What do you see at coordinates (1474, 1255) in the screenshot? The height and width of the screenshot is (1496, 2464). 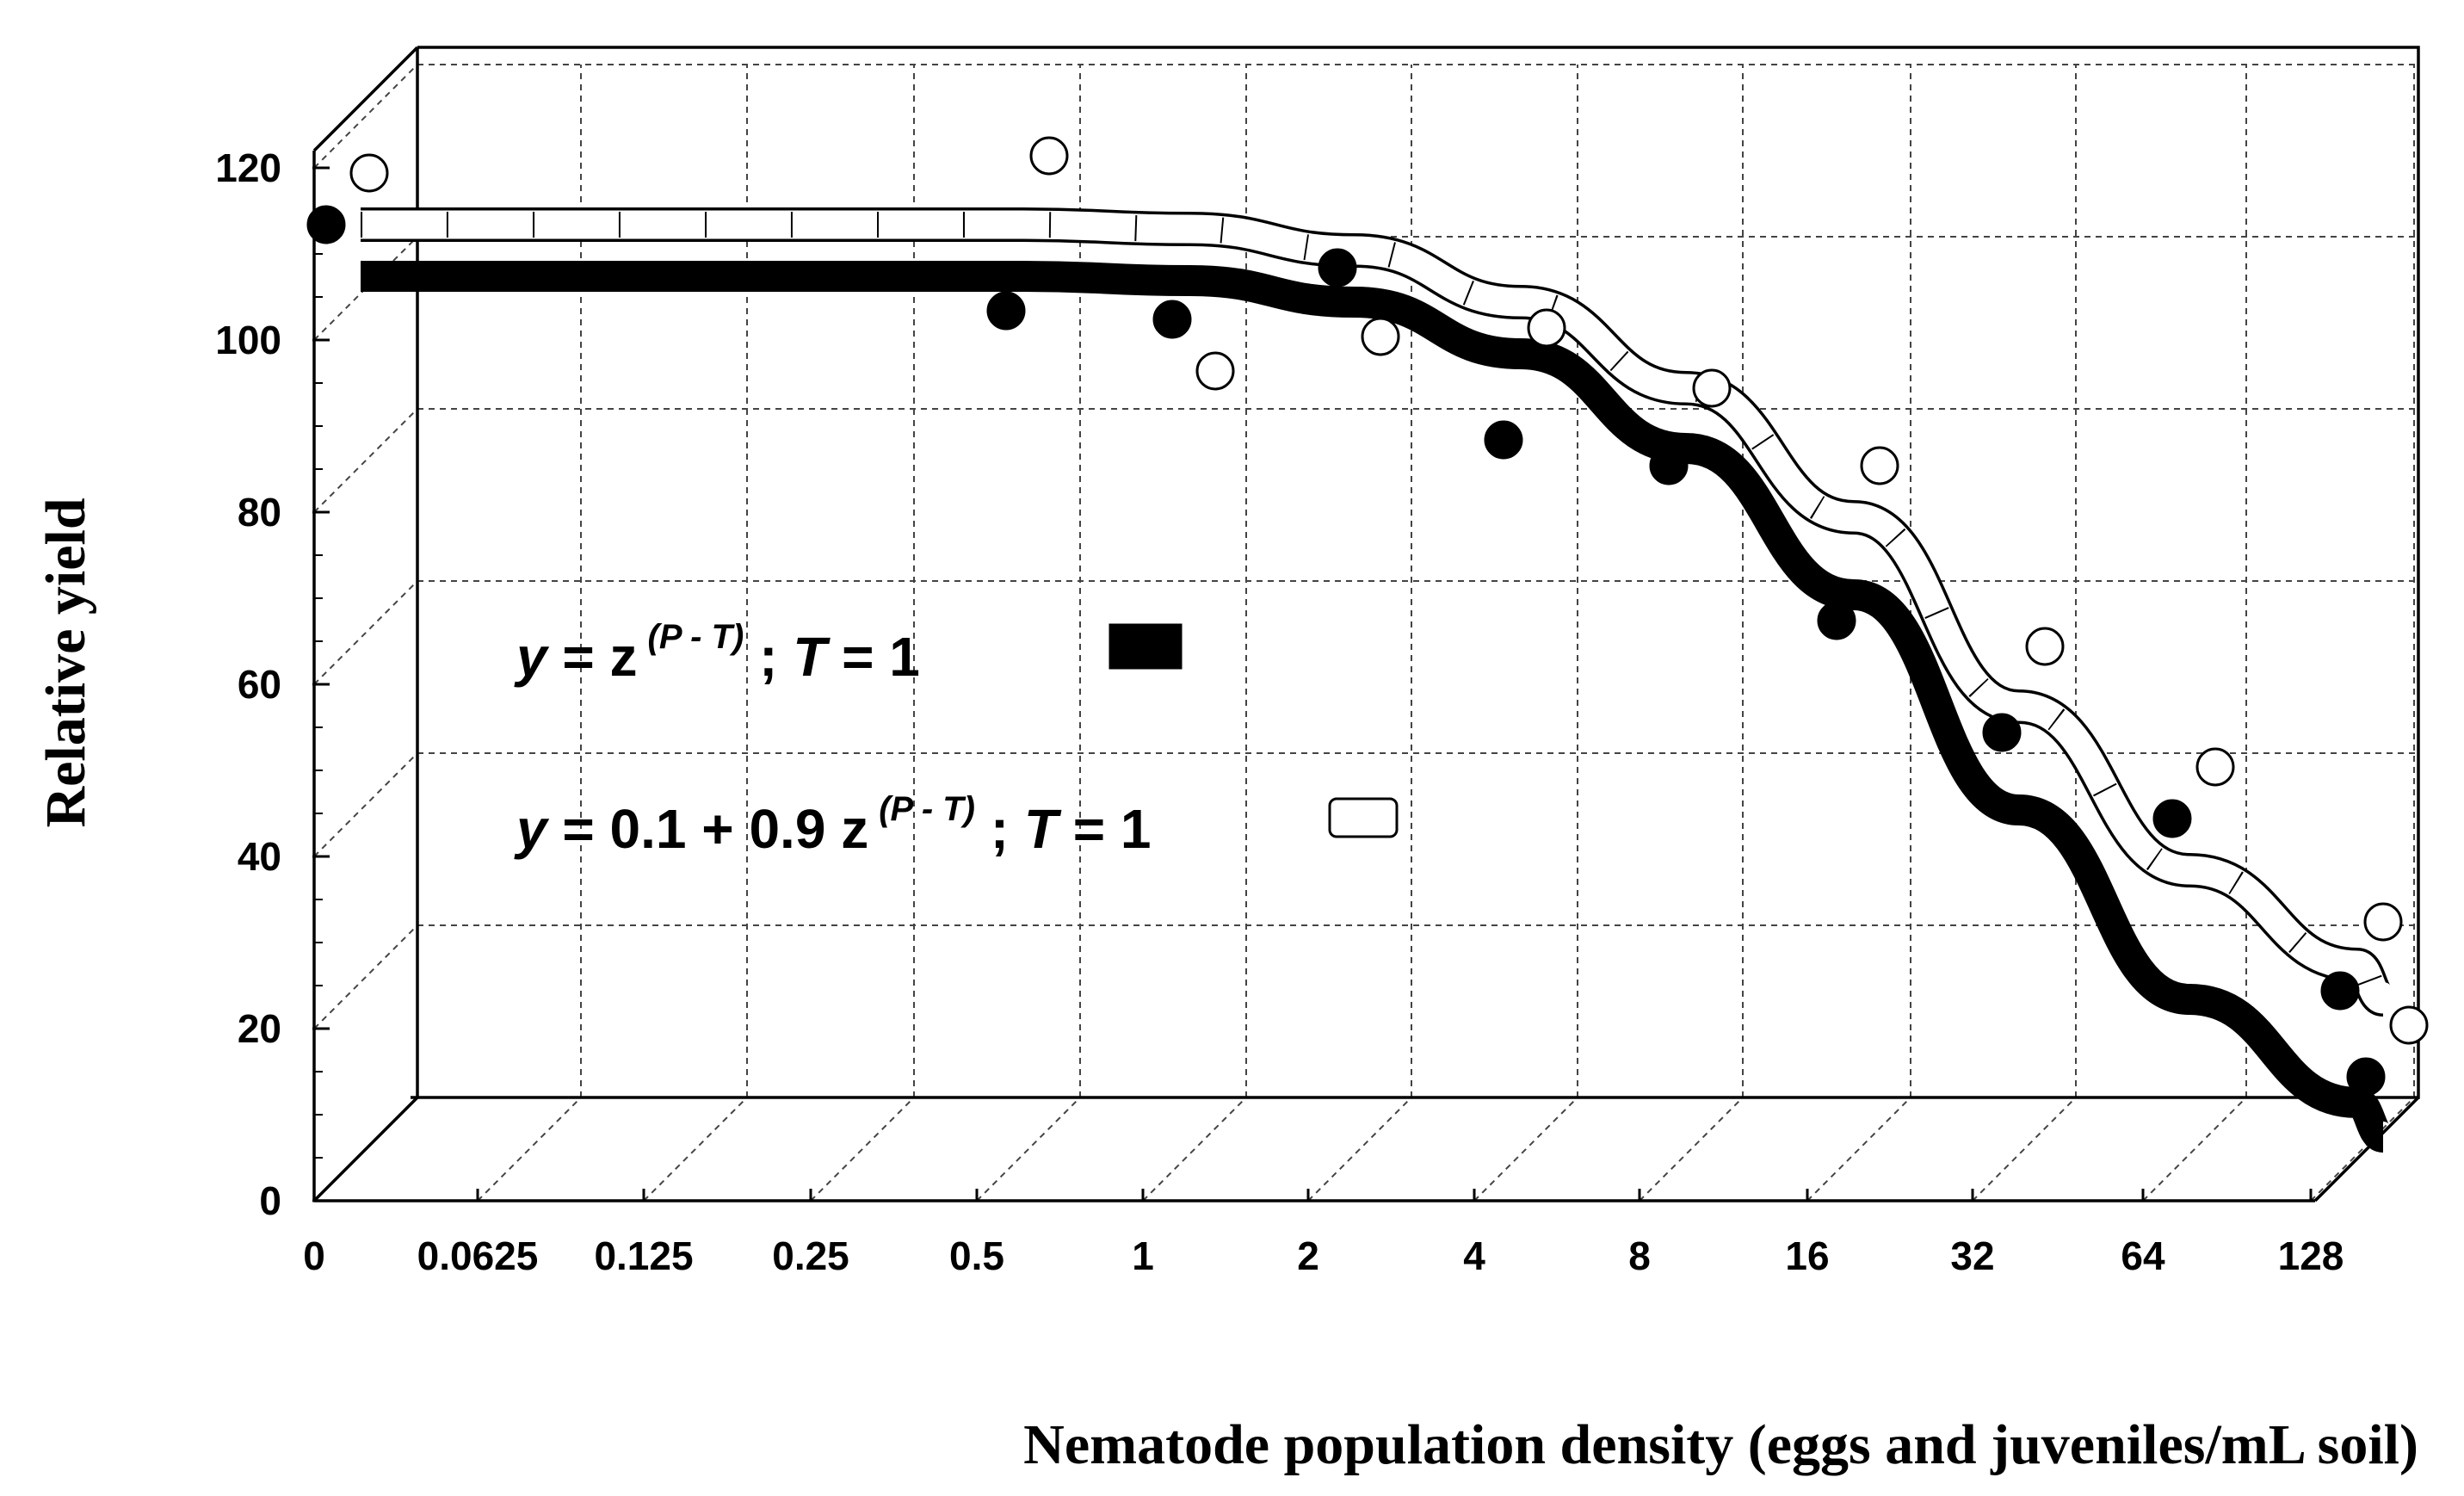 I see `x-tick-label: 4` at bounding box center [1474, 1255].